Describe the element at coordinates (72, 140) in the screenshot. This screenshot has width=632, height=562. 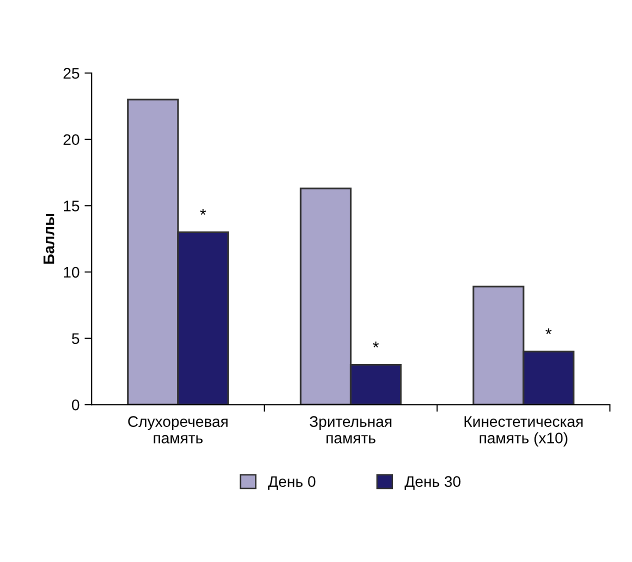
I see `y-tick-label: 20` at that location.